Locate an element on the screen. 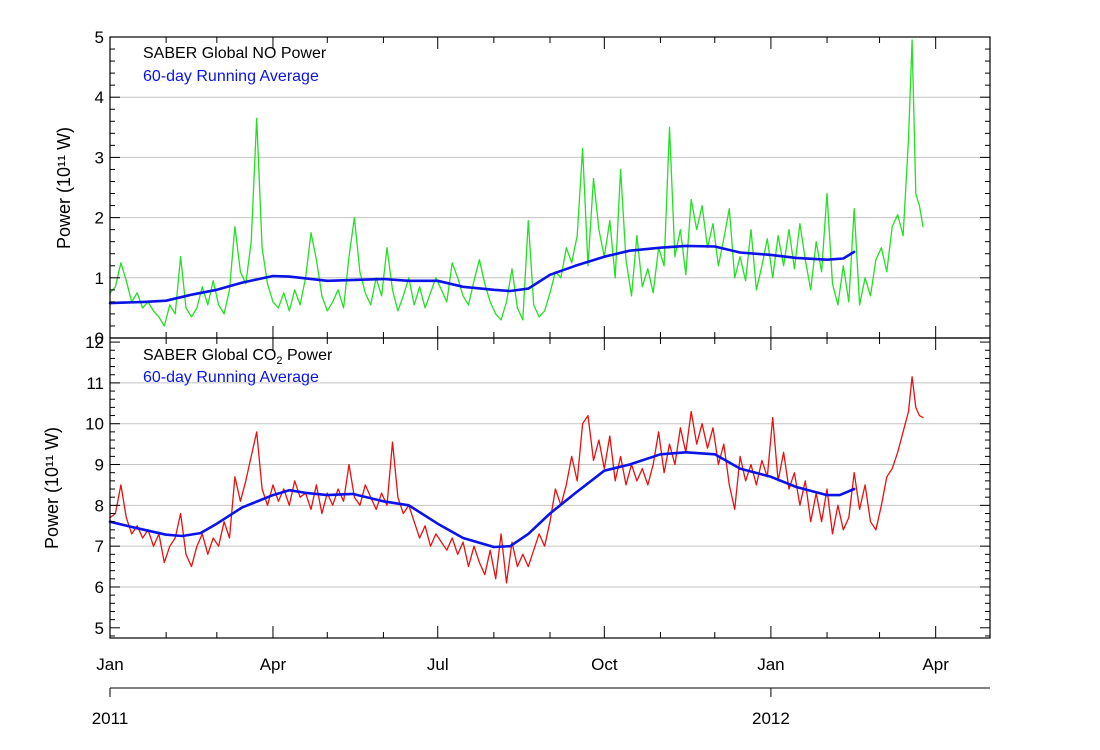 The width and height of the screenshot is (1100, 750). co2-y-tick-label: 11 is located at coordinates (95, 383).